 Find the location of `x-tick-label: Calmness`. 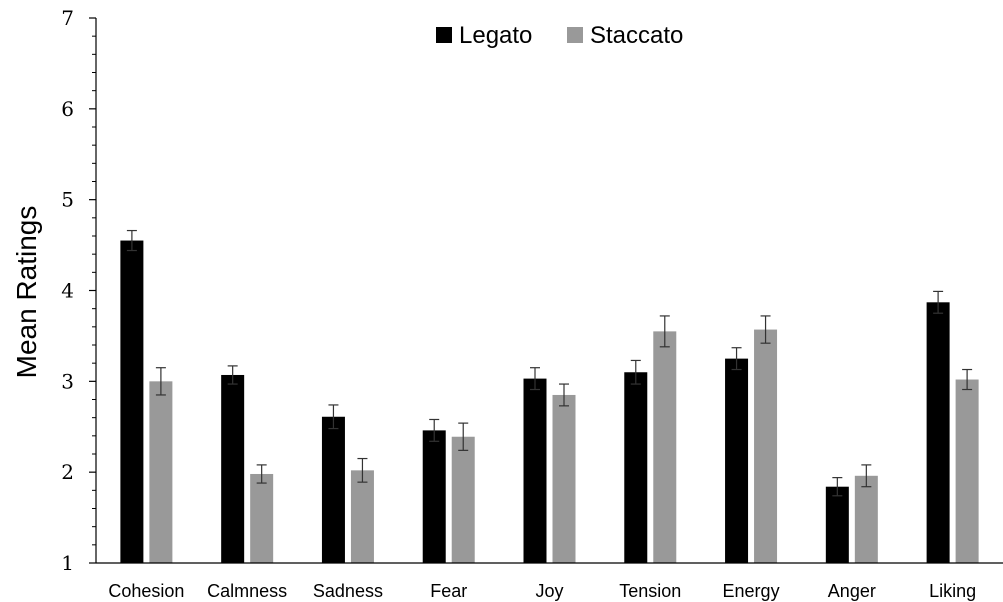

x-tick-label: Calmness is located at coordinates (247, 591).